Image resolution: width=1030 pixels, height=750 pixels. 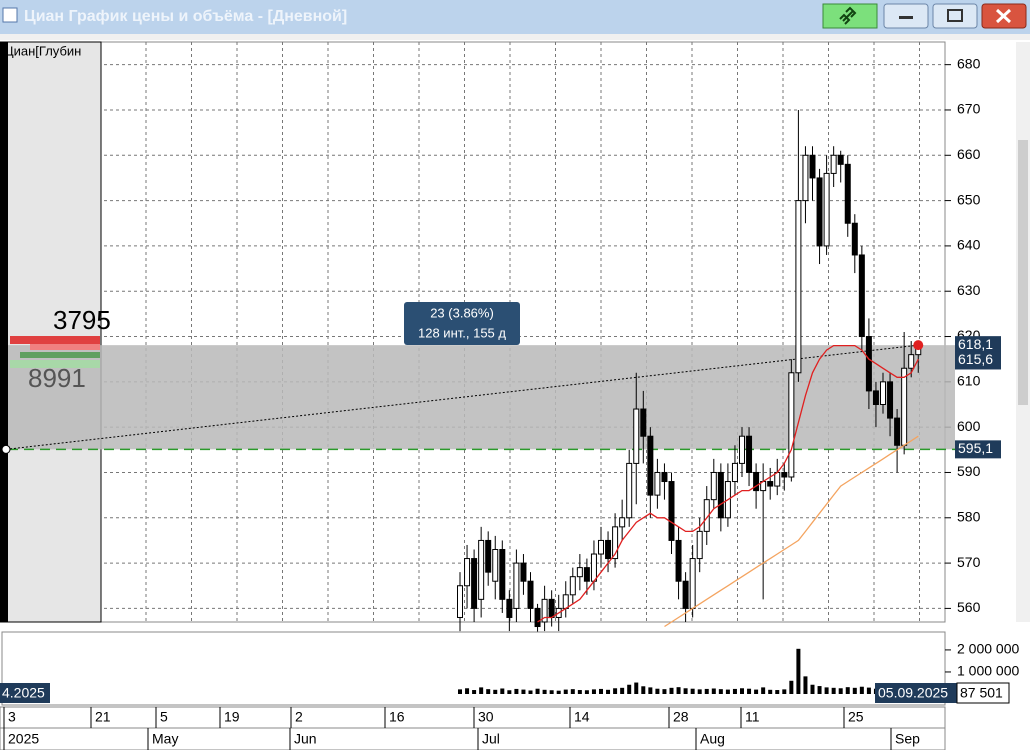 I want to click on link-icon, so click(x=848, y=15).